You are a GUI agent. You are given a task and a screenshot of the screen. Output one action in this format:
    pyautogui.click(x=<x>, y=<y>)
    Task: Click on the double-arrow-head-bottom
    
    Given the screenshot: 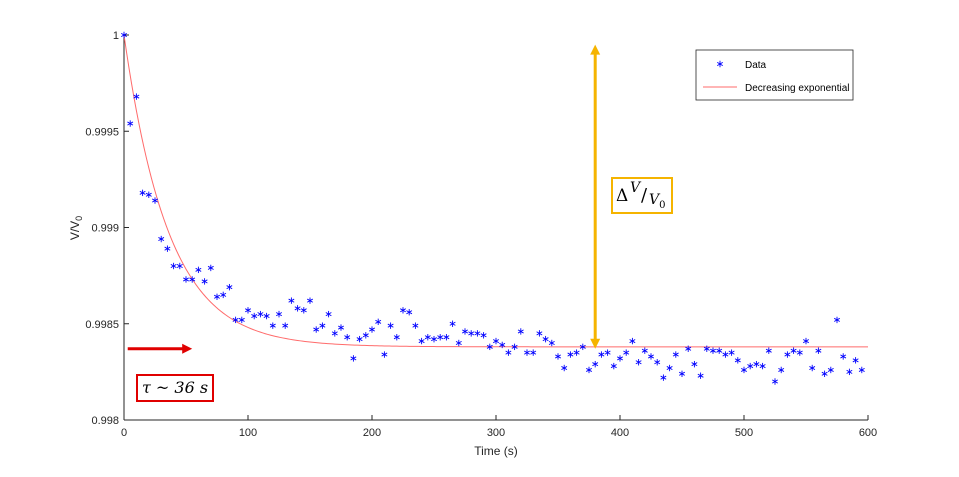 What is the action you would take?
    pyautogui.click(x=595, y=343)
    